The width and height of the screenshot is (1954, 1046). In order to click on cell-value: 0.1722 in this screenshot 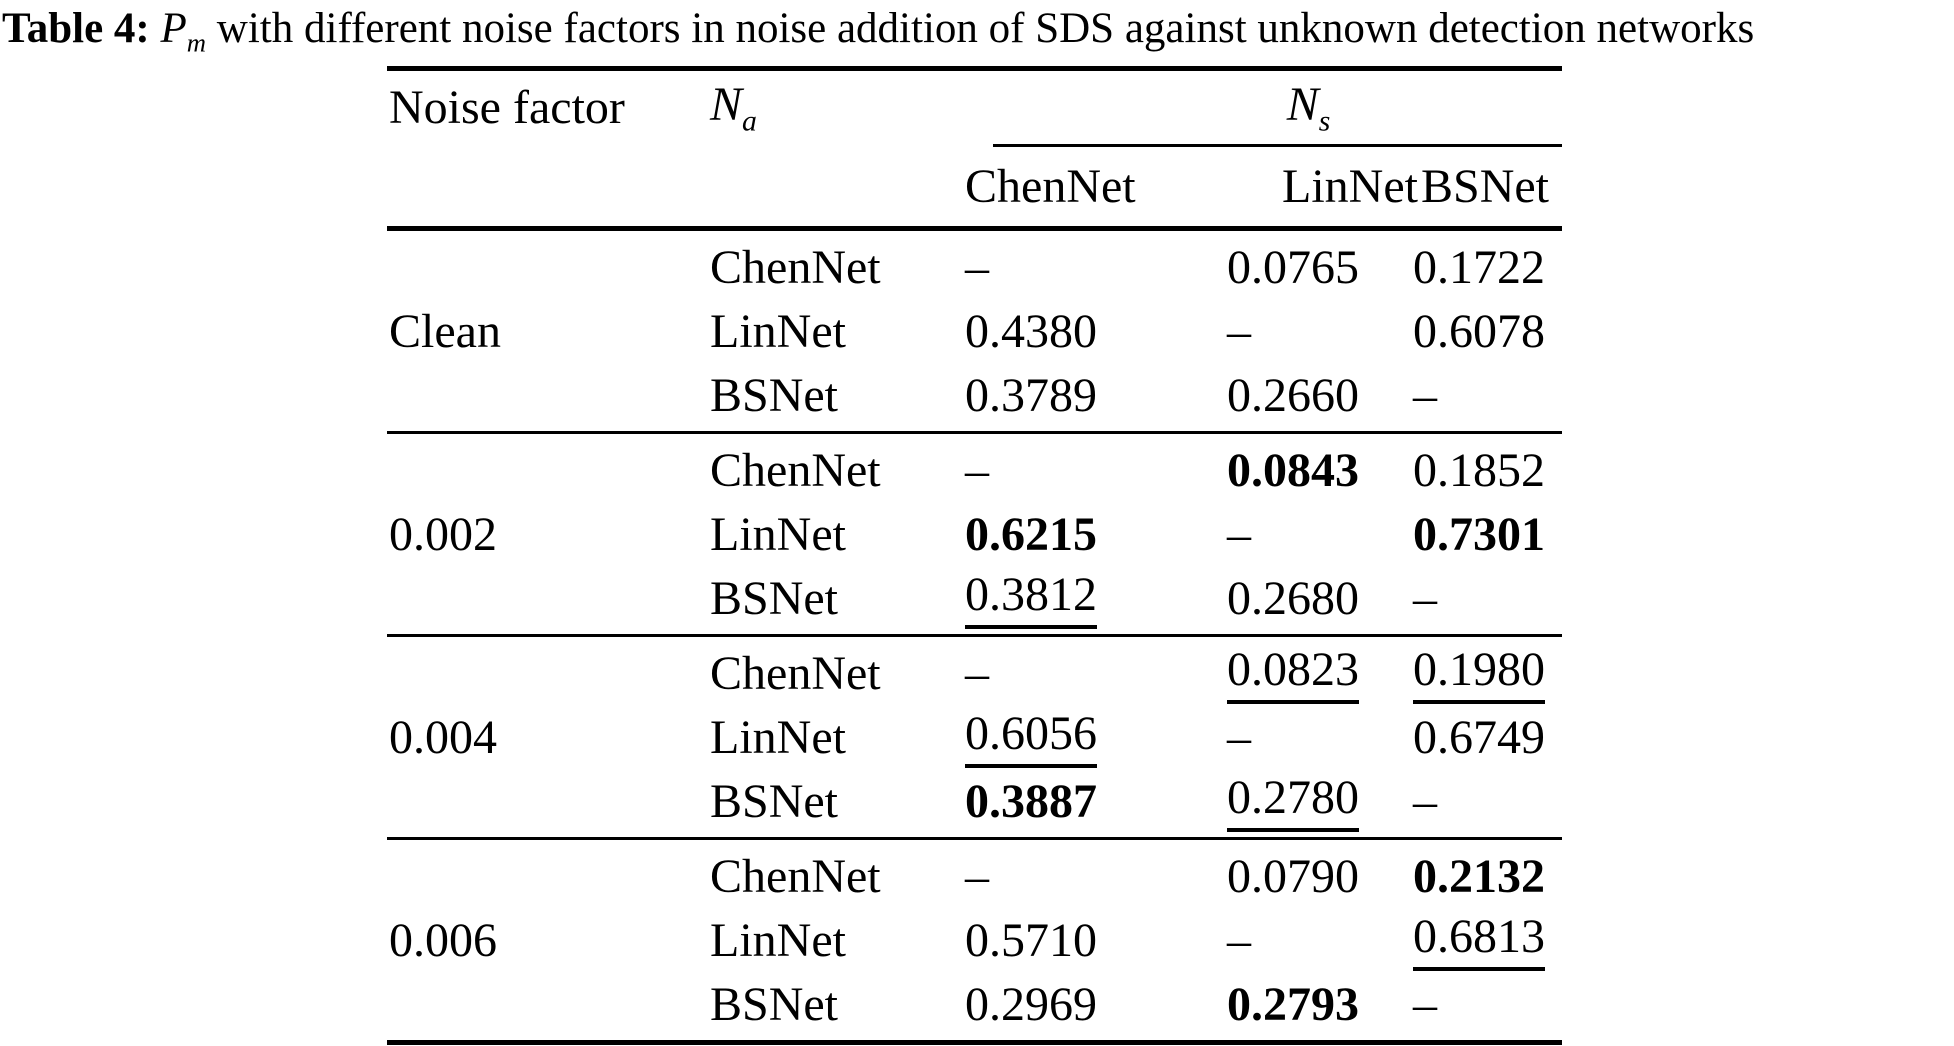, I will do `click(1479, 267)`.